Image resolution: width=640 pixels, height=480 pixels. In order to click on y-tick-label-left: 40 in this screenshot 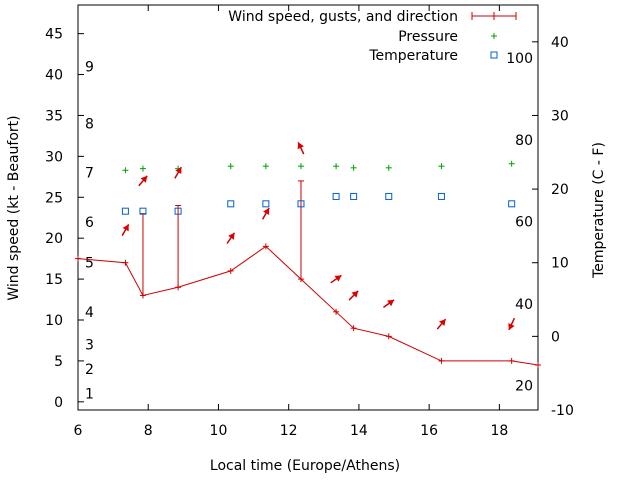, I will do `click(54, 76)`.